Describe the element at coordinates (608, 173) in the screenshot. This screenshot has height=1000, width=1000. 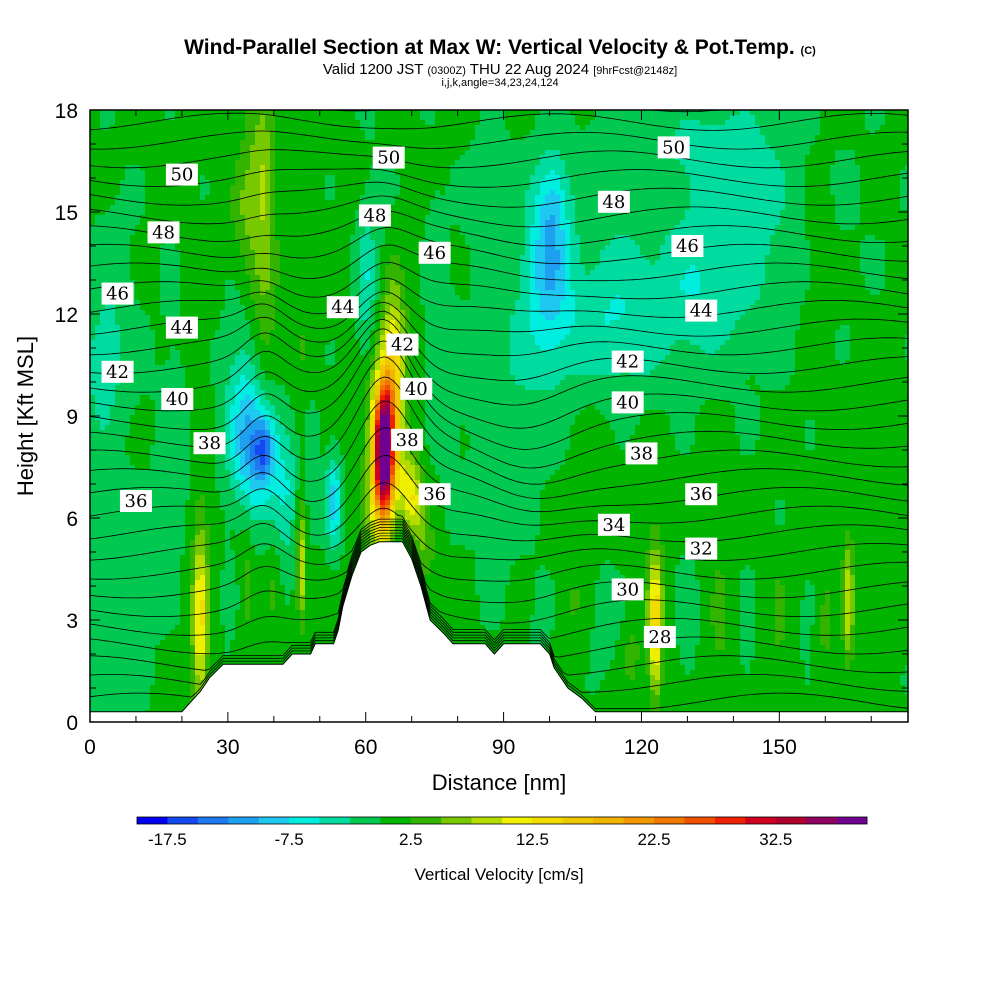
I see `velocity-cell-2071` at that location.